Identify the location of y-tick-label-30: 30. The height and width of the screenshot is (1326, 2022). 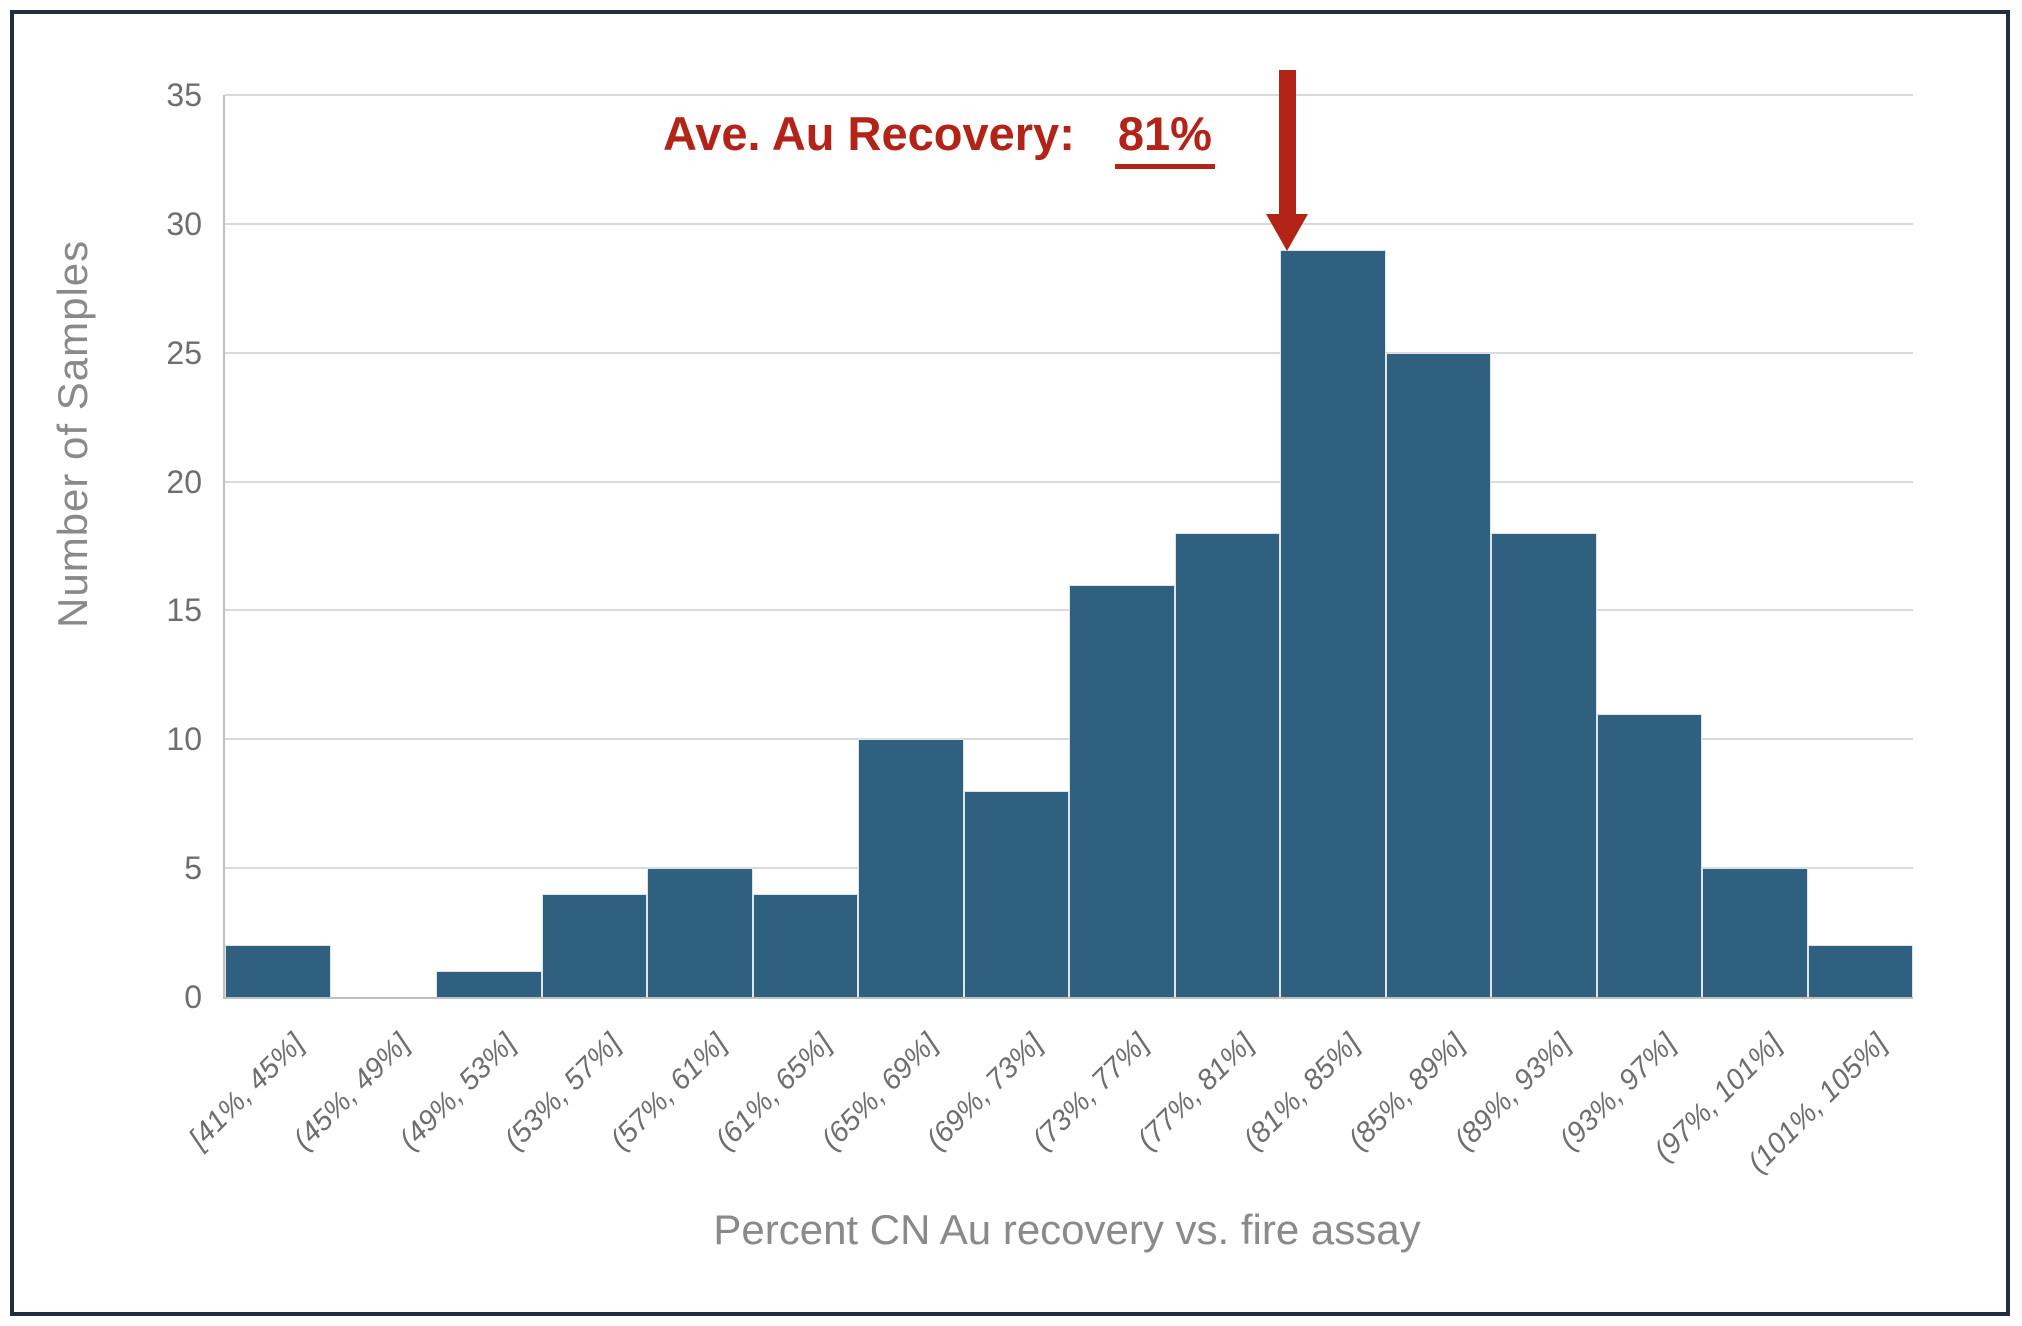
(184, 223).